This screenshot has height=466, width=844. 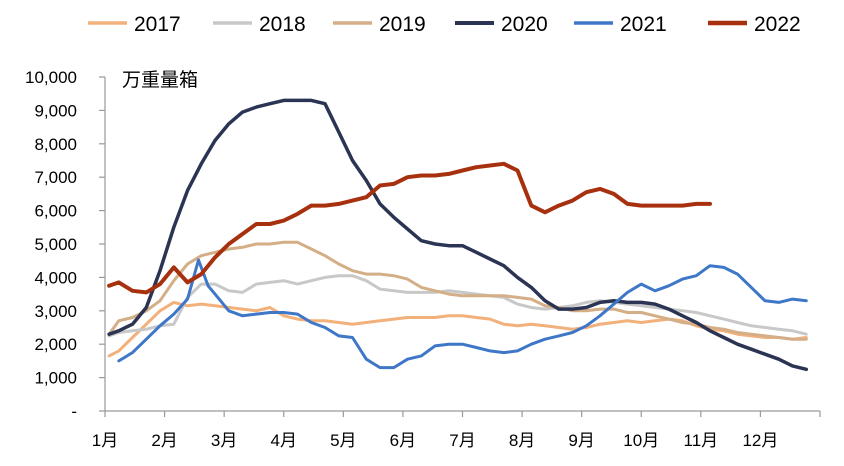 I want to click on x-tick-label: 8月, so click(x=522, y=440).